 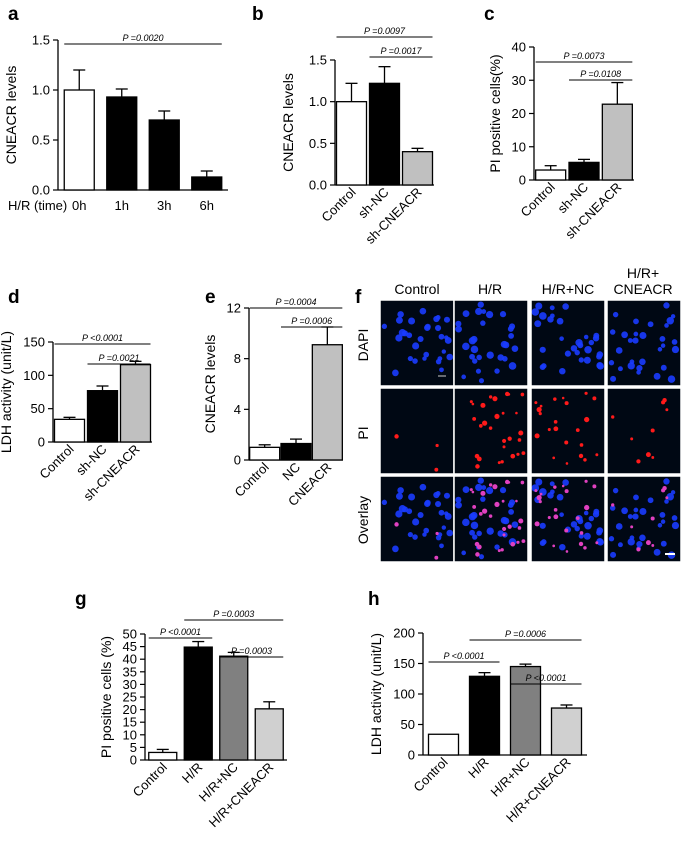 I want to click on panel-letter-b: b, so click(x=258, y=14).